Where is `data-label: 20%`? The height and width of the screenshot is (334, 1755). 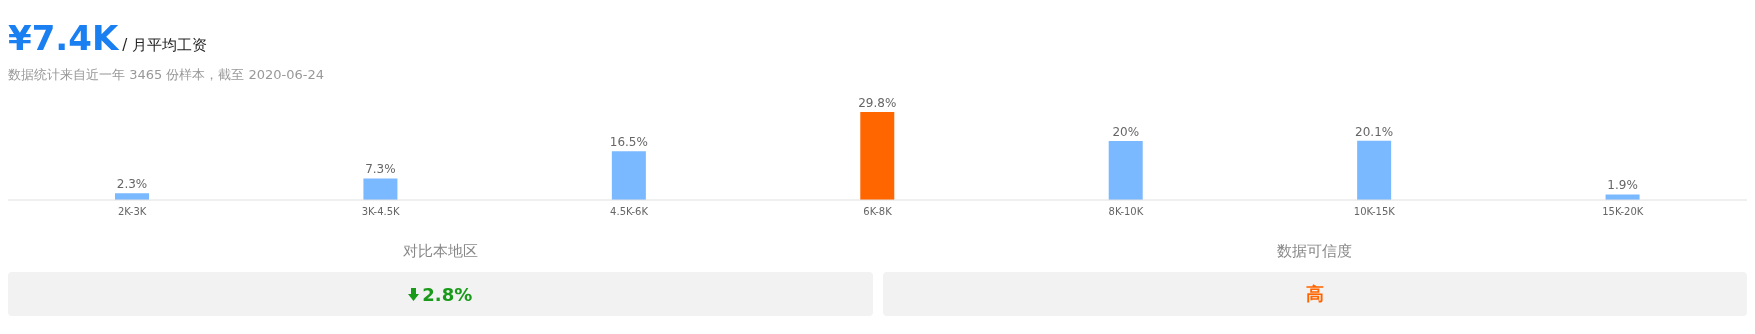
data-label: 20% is located at coordinates (1126, 131).